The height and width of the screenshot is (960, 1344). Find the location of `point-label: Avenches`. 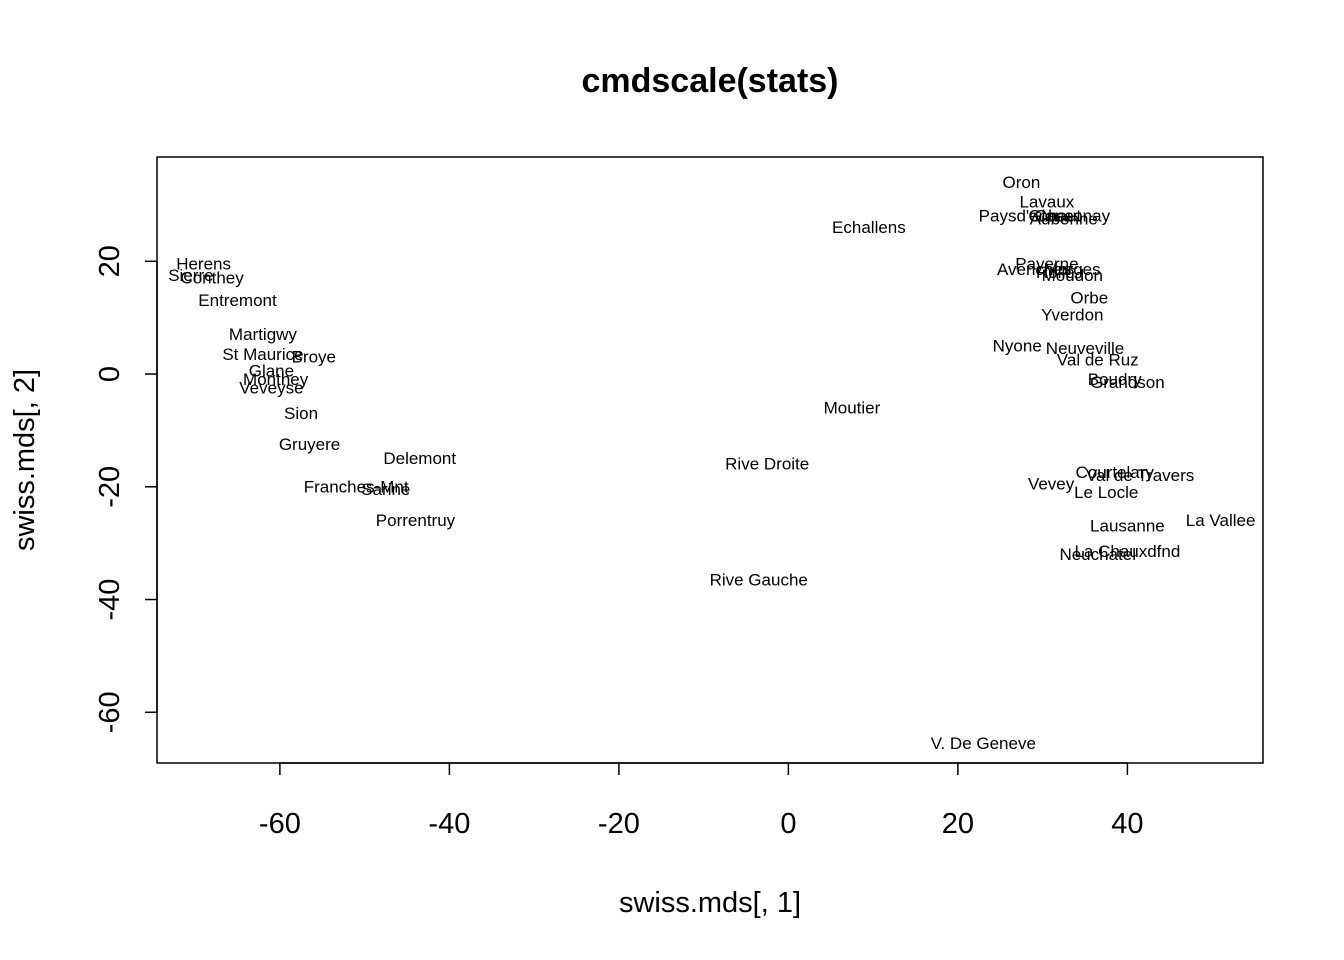

point-label: Avenches is located at coordinates (1034, 269).